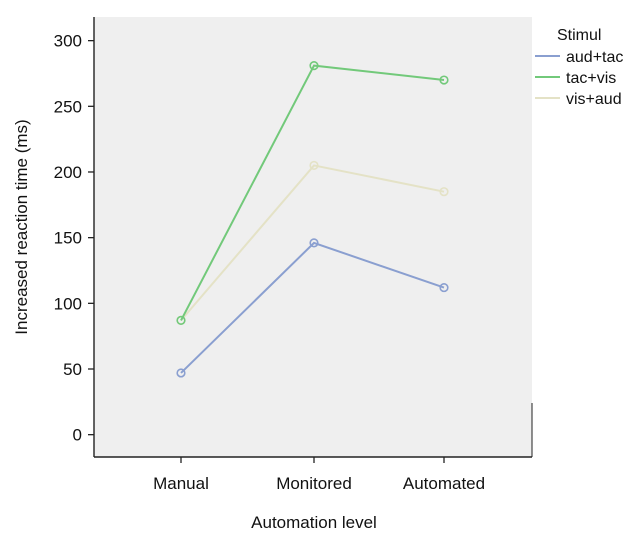 This screenshot has width=644, height=546. Describe the element at coordinates (77, 435) in the screenshot. I see `y-tick-label: 0` at that location.